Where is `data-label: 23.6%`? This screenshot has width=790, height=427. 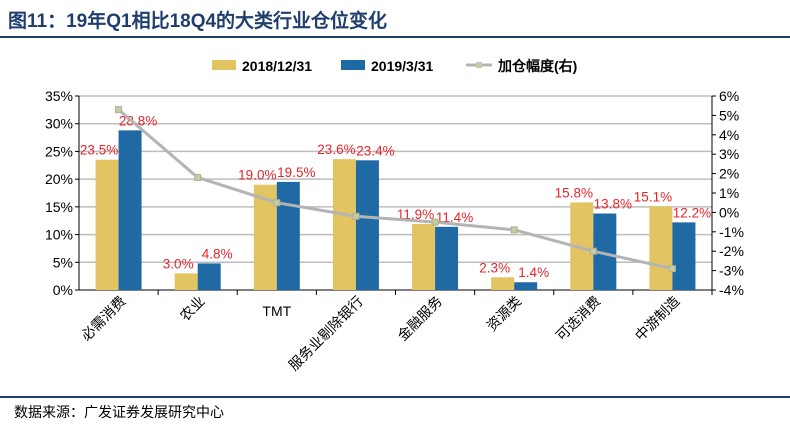
data-label: 23.6% is located at coordinates (336, 149).